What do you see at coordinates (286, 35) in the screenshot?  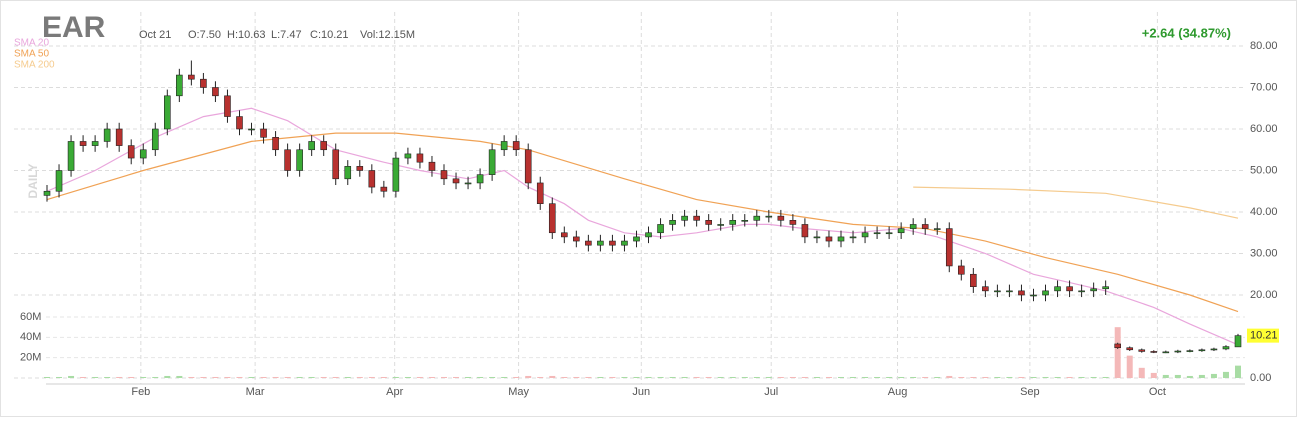 I see `low-text: L:7.47` at bounding box center [286, 35].